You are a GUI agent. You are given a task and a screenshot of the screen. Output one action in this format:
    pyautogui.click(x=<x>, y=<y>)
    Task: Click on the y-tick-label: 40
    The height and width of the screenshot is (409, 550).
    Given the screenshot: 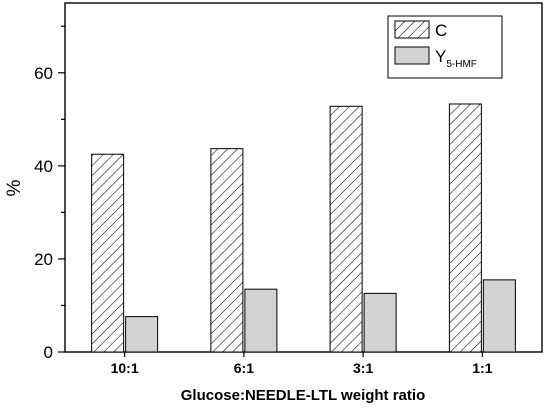 What is the action you would take?
    pyautogui.click(x=43, y=166)
    